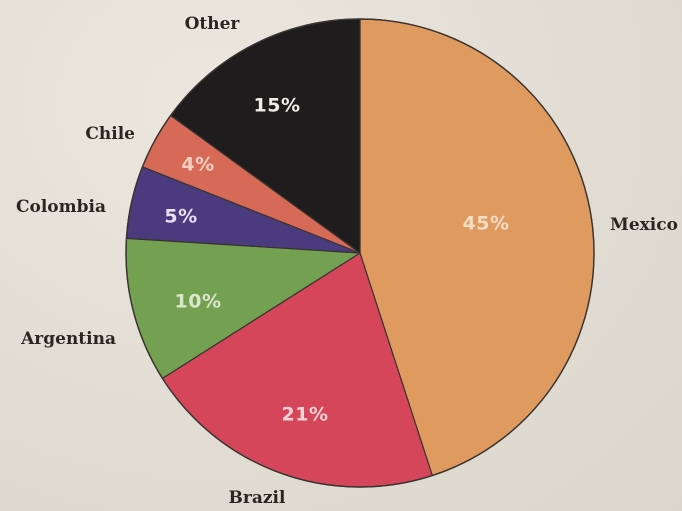 The image size is (682, 511). What do you see at coordinates (197, 165) in the screenshot?
I see `percentage-label-chile: 4%` at bounding box center [197, 165].